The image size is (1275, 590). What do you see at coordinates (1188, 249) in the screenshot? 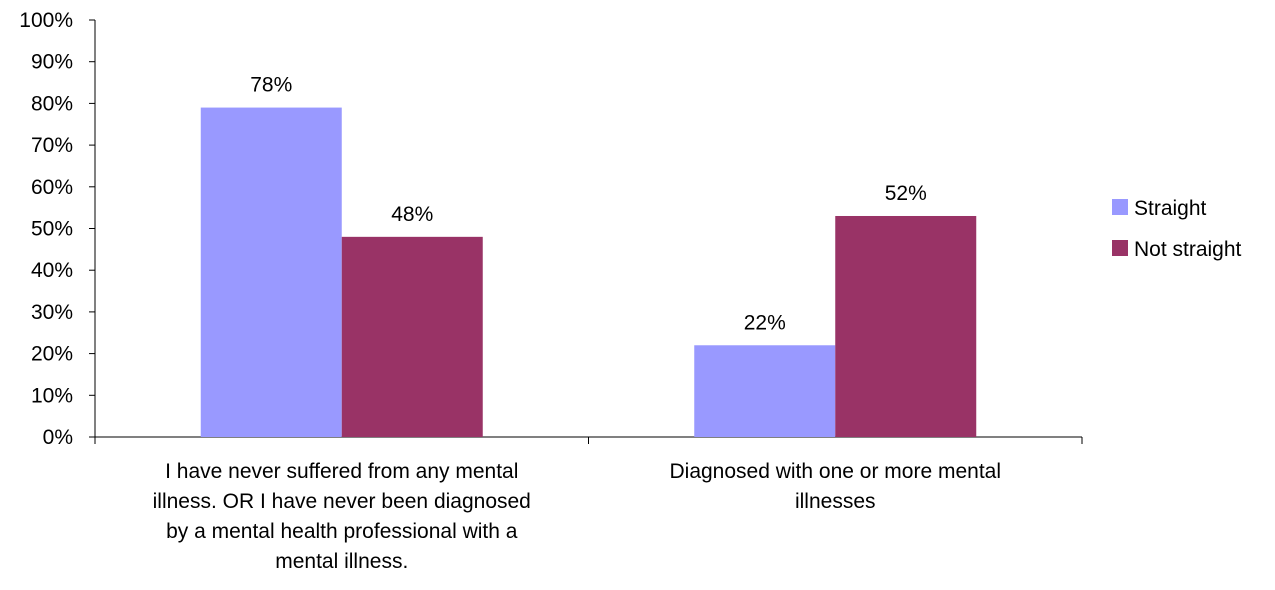
I see `legend-label: Not straight` at bounding box center [1188, 249].